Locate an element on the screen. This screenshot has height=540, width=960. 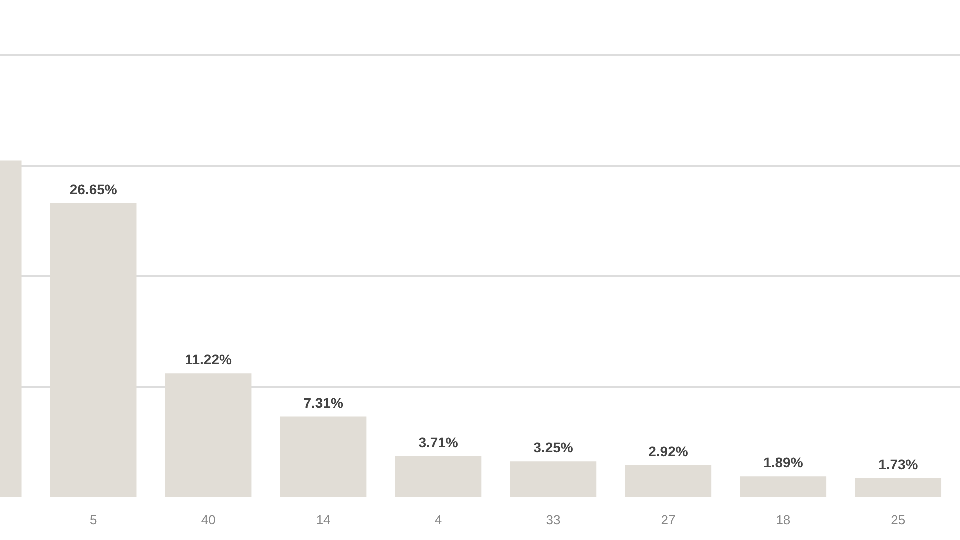
x-tick-label: 14 is located at coordinates (323, 520).